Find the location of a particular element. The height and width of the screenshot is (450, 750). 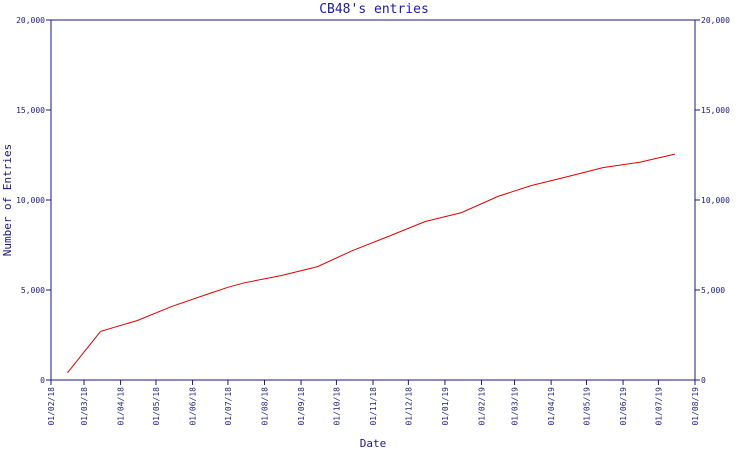

x-tick-label: 01/04/18 is located at coordinates (121, 406).